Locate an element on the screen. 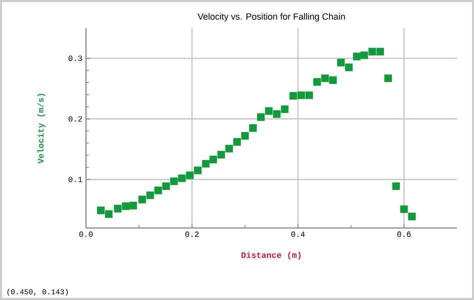 The image size is (474, 300). y-axis-title: Velocity (m/s) is located at coordinates (41, 129).